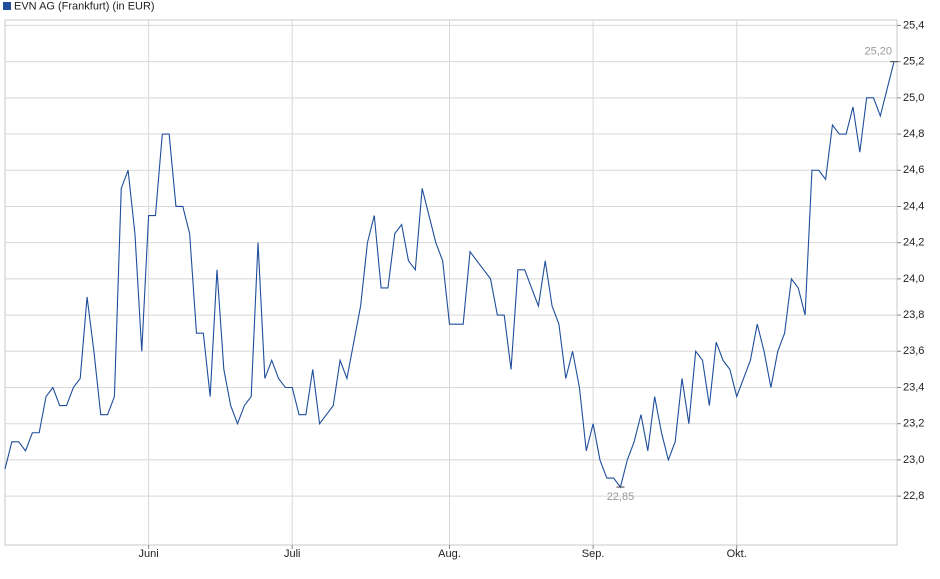 Image resolution: width=940 pixels, height=579 pixels. Describe the element at coordinates (878, 52) in the screenshot. I see `annotation-label: 25,20` at that location.